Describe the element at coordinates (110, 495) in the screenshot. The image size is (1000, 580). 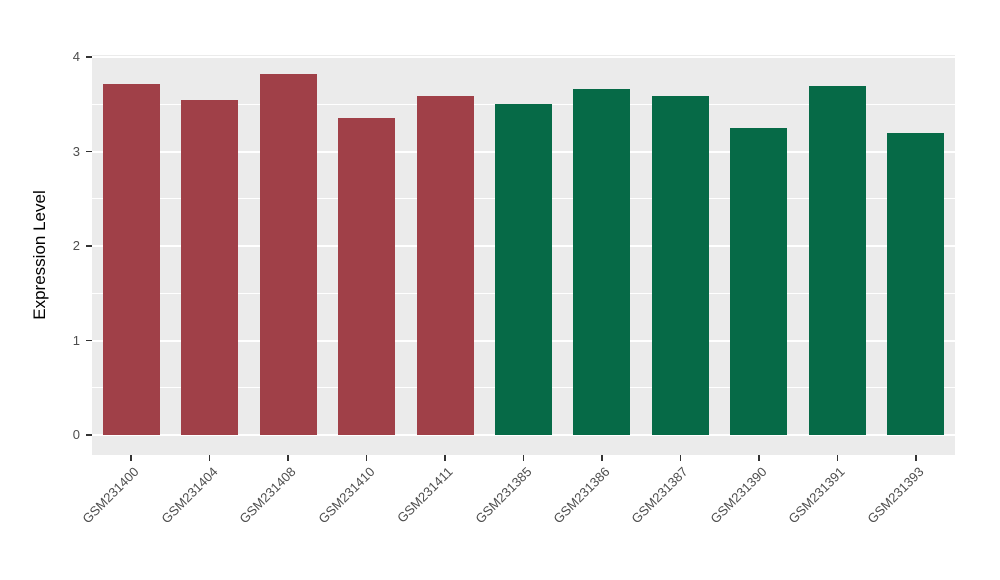
I see `x-tick-label: GSM231400` at that location.